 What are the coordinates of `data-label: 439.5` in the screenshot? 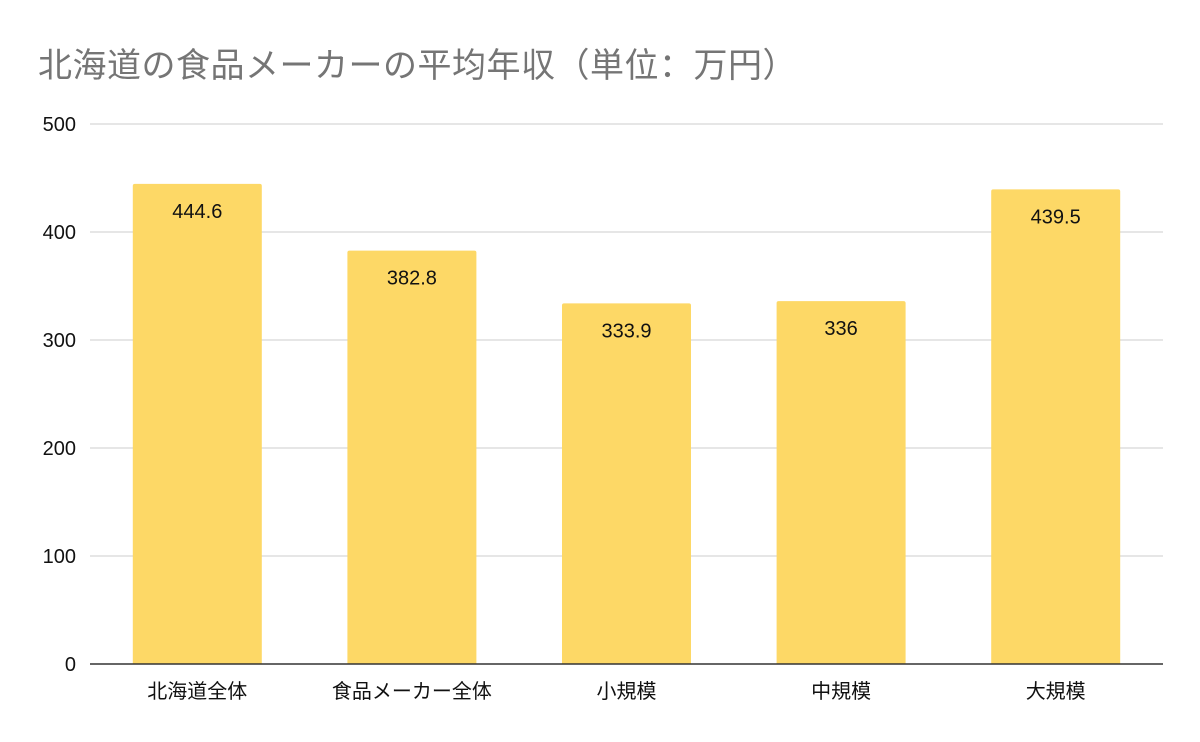 It's located at (1056, 217).